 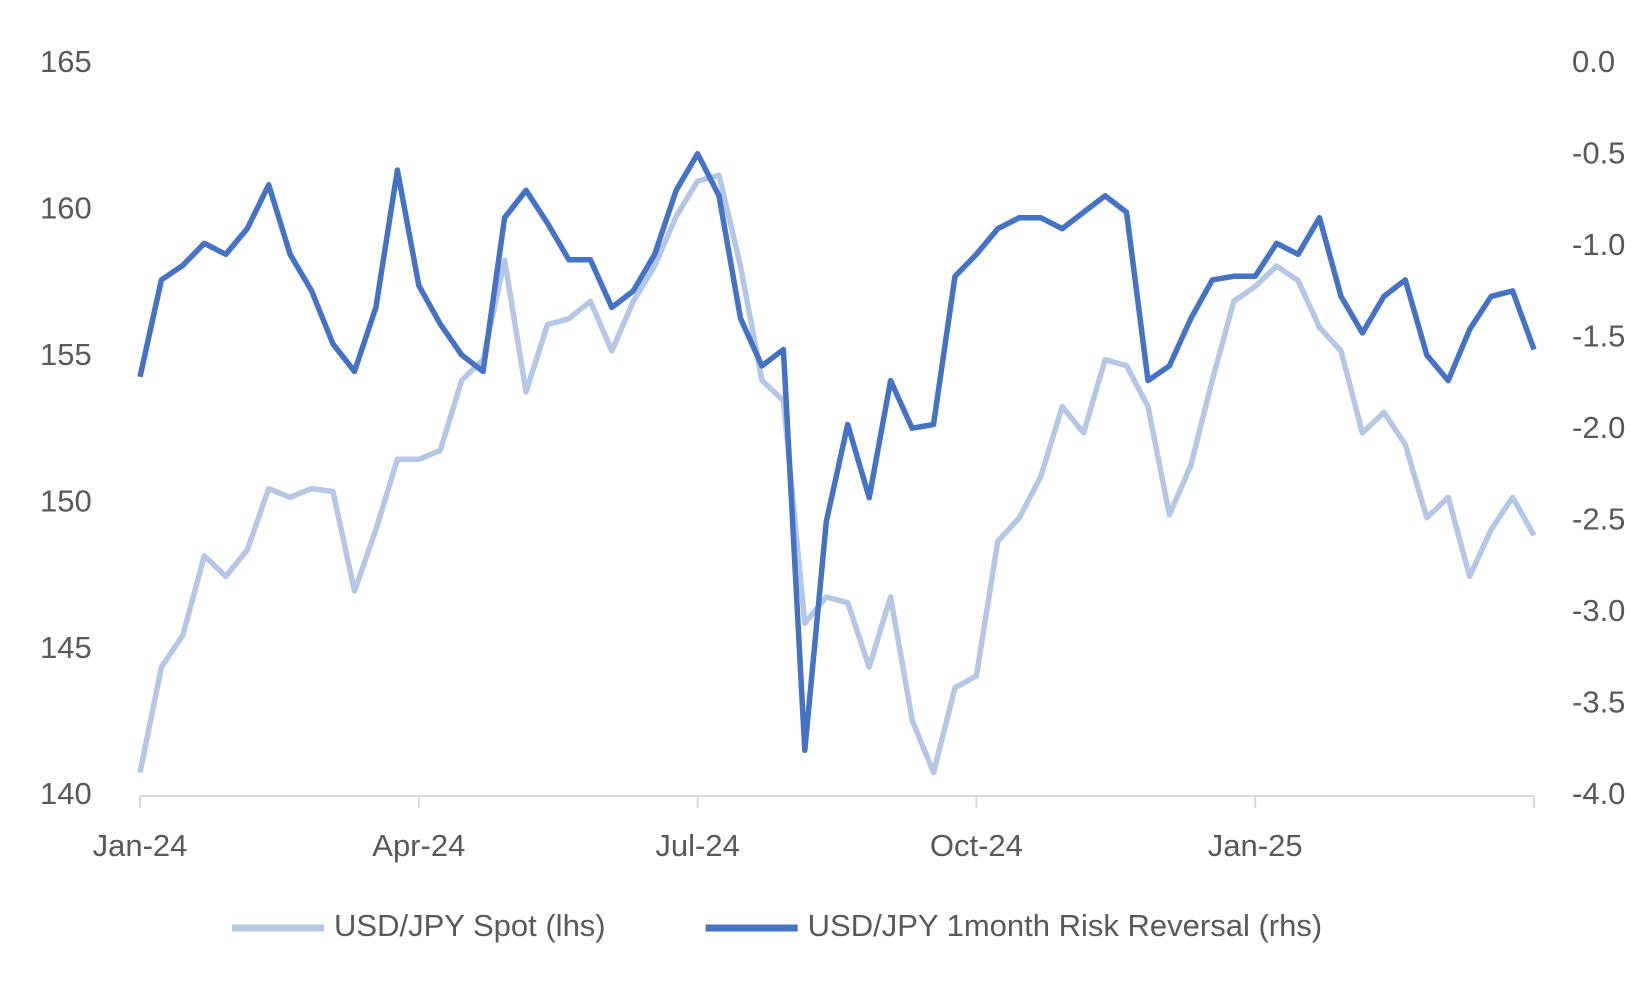 I want to click on y2-tick-label: 0.0, so click(x=1593, y=61).